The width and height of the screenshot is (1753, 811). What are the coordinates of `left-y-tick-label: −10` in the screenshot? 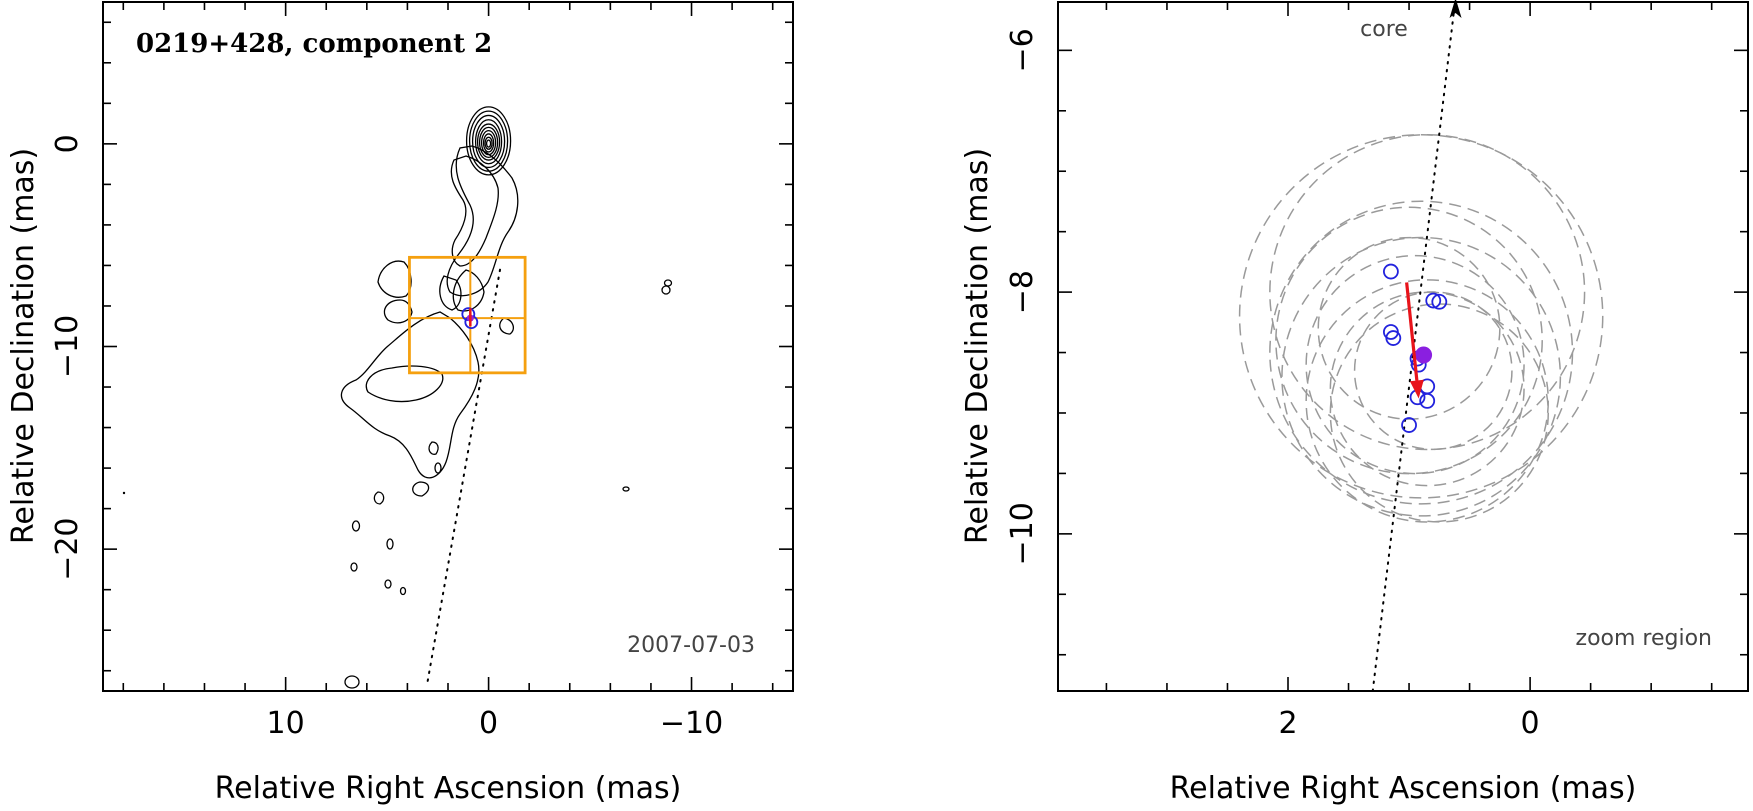 It's located at (67, 346).